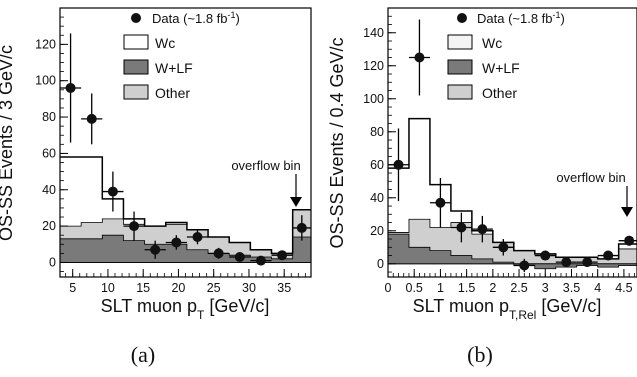 The image size is (637, 377). Describe the element at coordinates (296, 202) in the screenshot. I see `panel-a-overflow-arrow-head` at that location.